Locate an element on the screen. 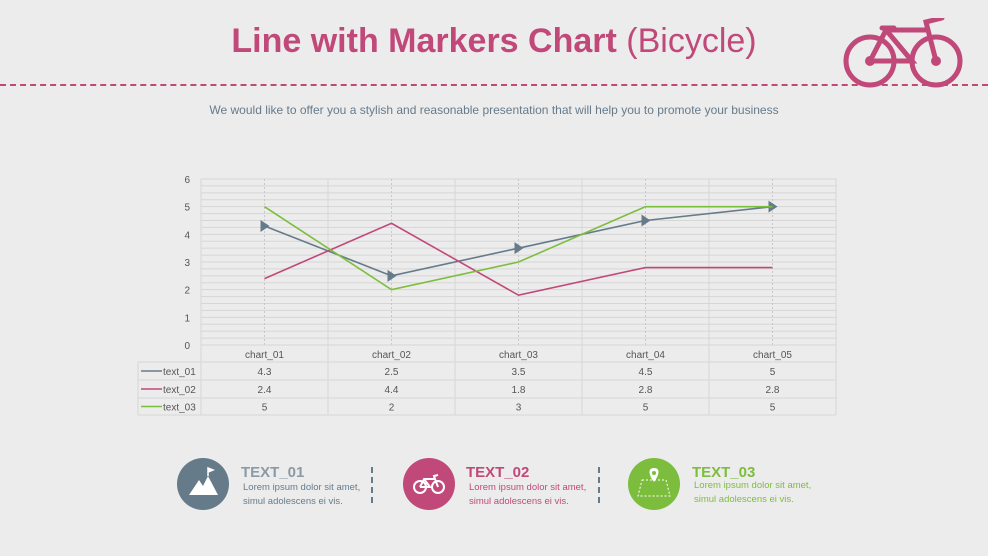 This screenshot has width=988, height=556. x-tick-label: chart_02 is located at coordinates (391, 355).